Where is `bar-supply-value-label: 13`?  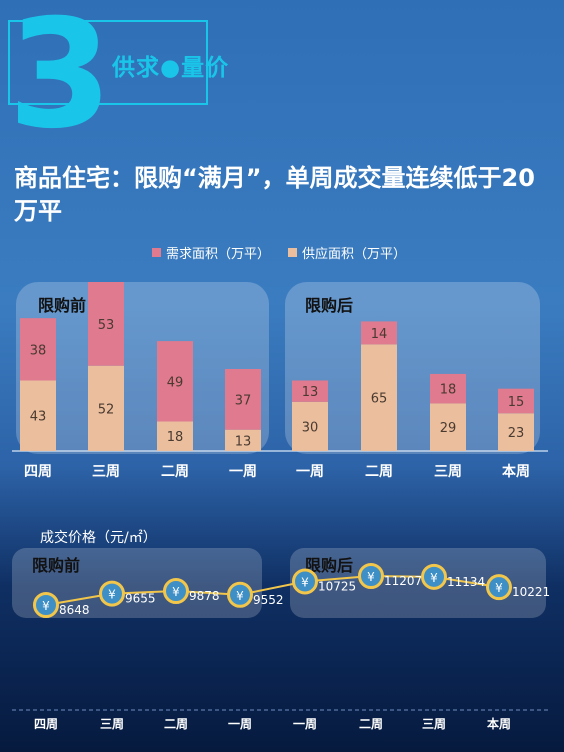 bar-supply-value-label: 13 is located at coordinates (243, 441).